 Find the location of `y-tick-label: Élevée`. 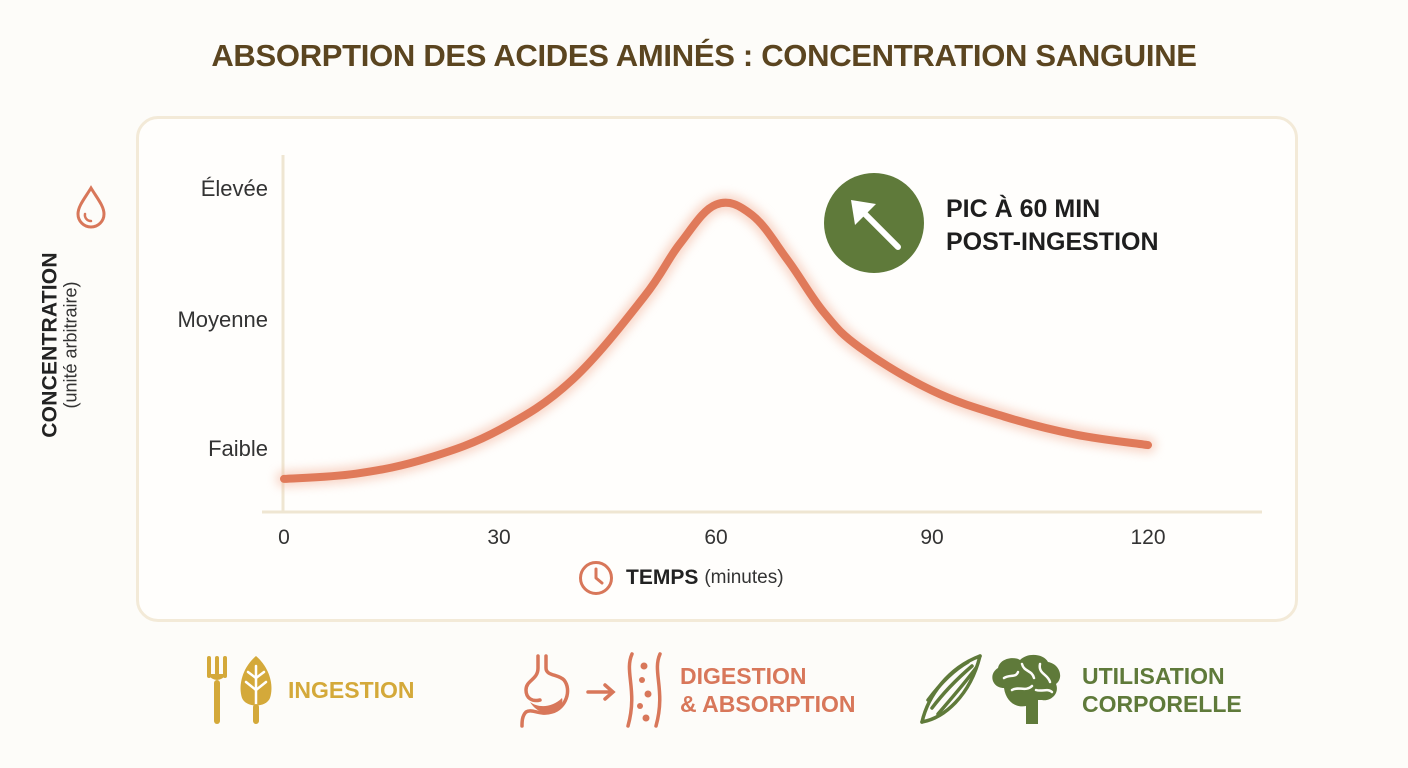

y-tick-label: Élevée is located at coordinates (234, 188).